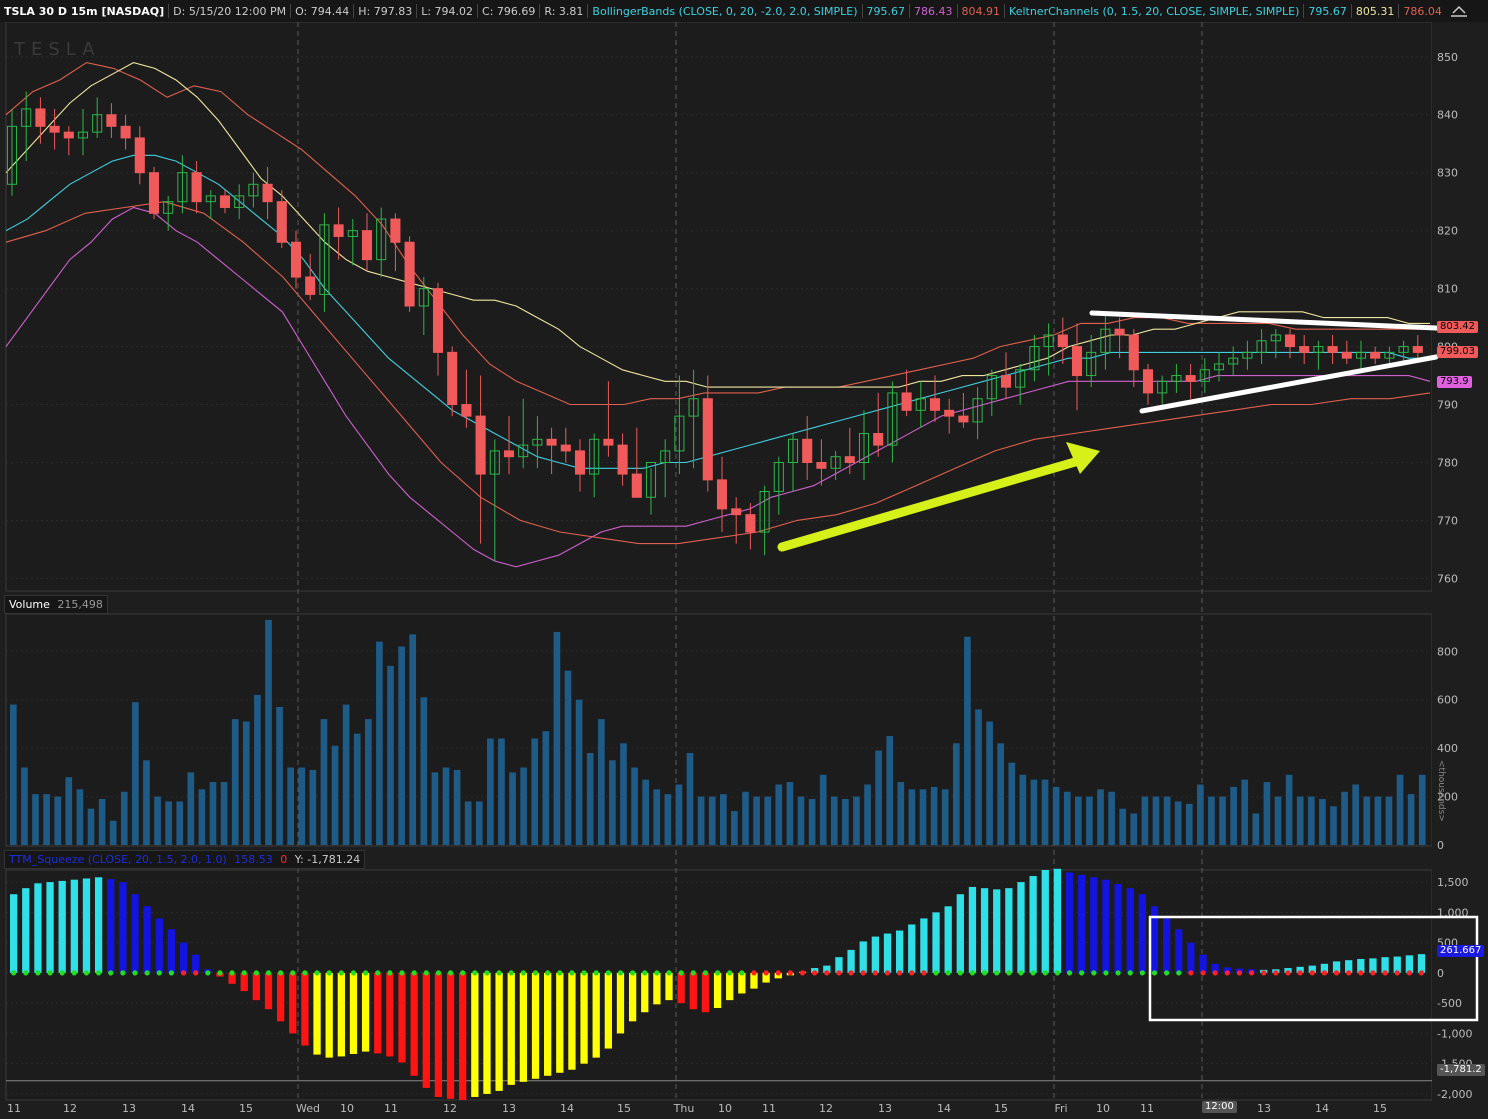  What do you see at coordinates (885, 1108) in the screenshot?
I see `x-tick-label: 13` at bounding box center [885, 1108].